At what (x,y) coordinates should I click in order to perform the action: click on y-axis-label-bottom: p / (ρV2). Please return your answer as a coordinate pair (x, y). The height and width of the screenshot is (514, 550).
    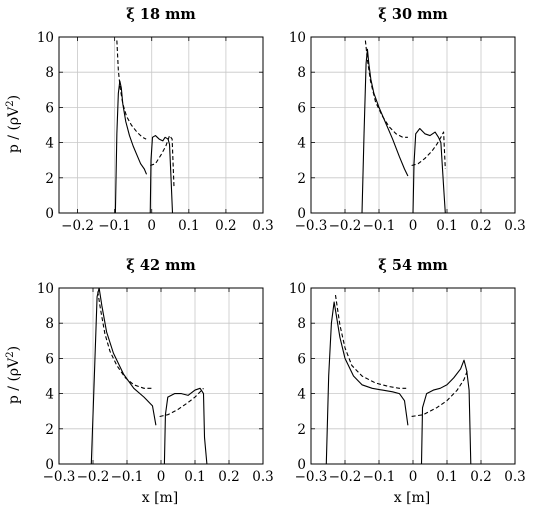
    Looking at the image, I should click on (13, 375).